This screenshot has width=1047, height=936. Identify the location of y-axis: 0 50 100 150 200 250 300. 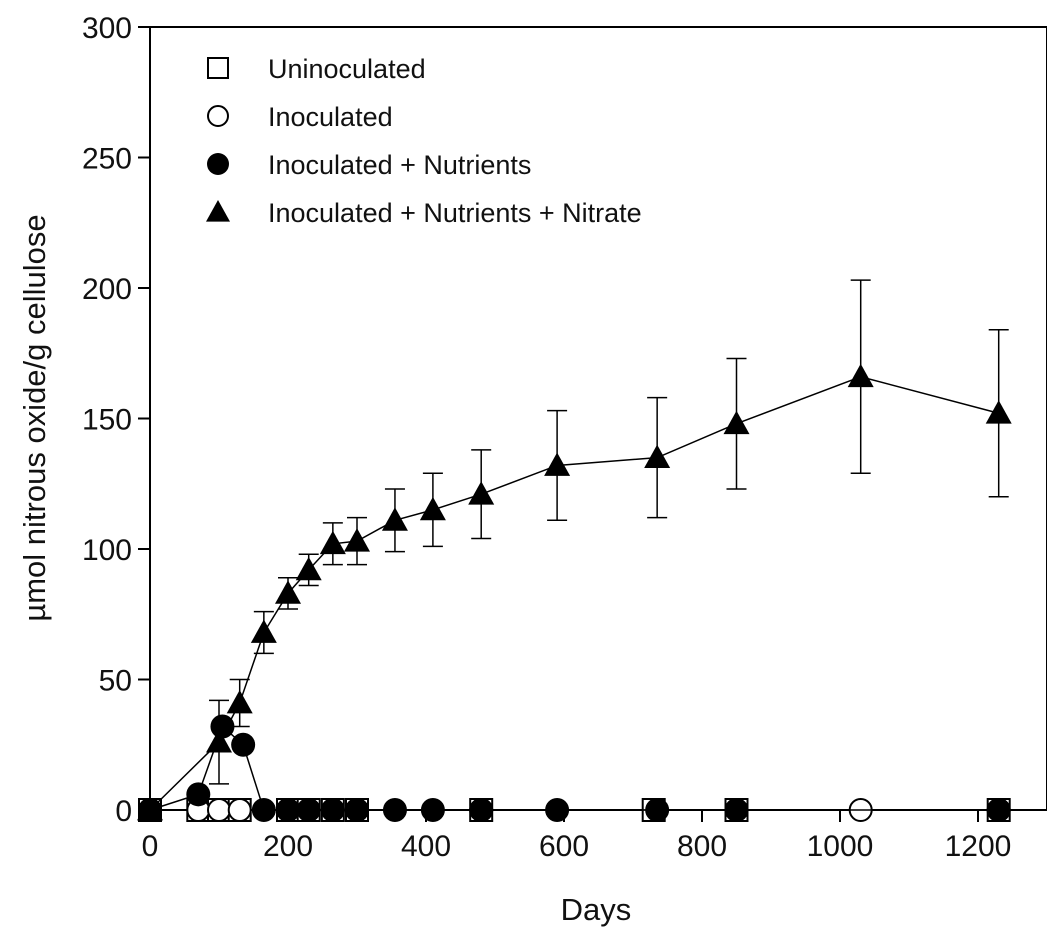
(116, 420).